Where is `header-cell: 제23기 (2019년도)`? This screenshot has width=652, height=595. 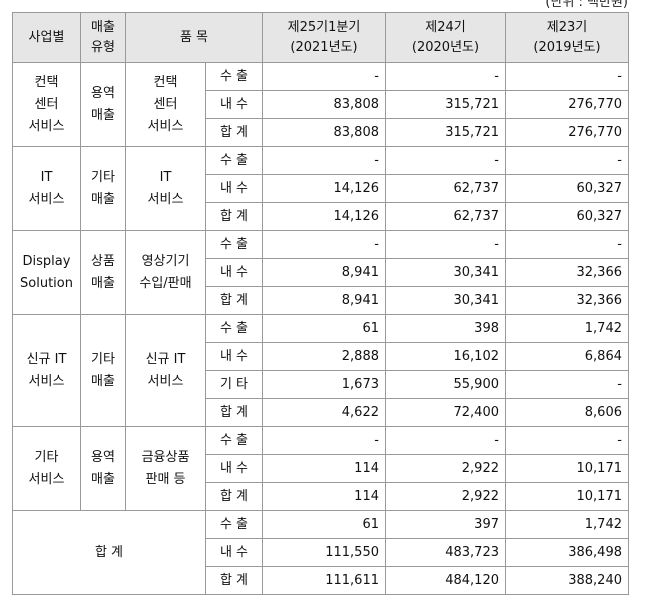
header-cell: 제23기 (2019년도) is located at coordinates (567, 37).